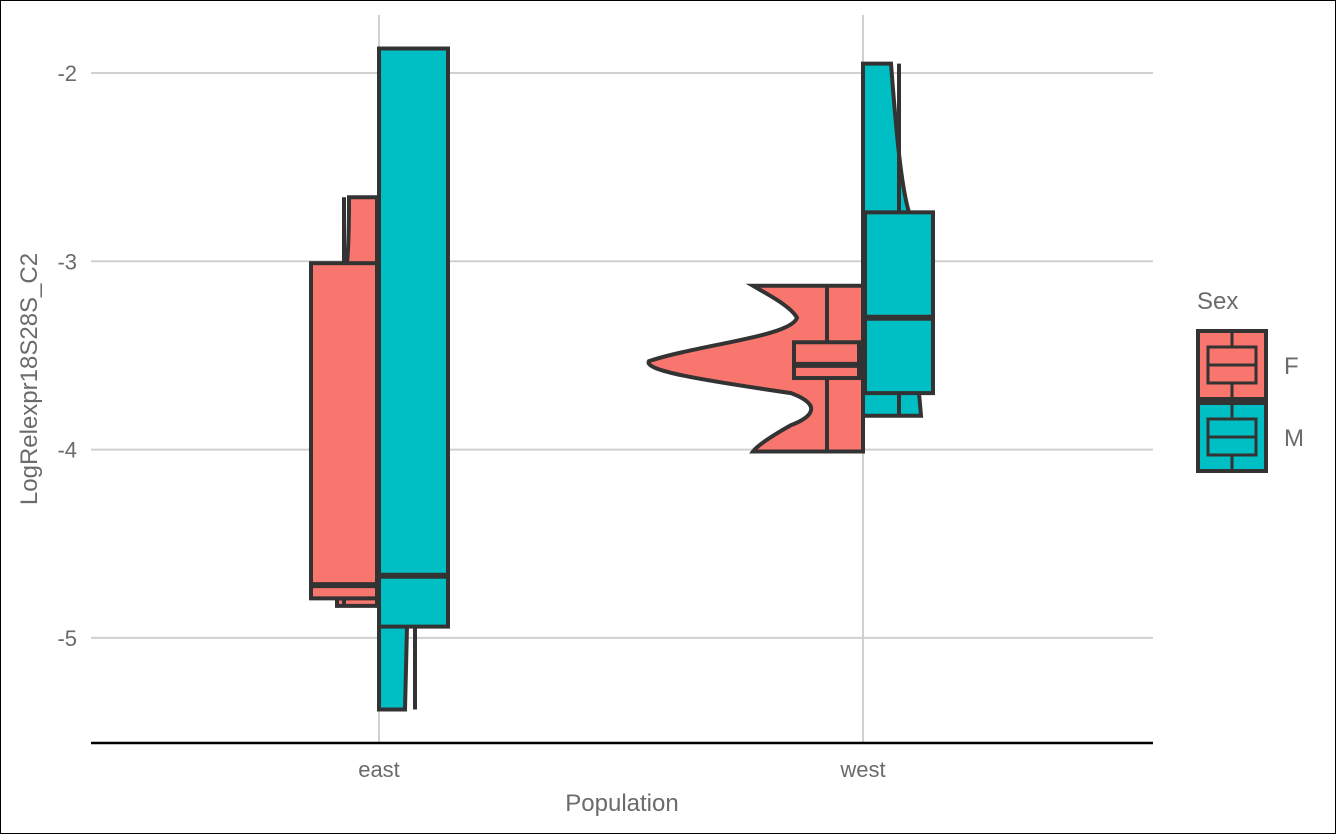  What do you see at coordinates (67, 638) in the screenshot?
I see `y-tick-label: -5` at bounding box center [67, 638].